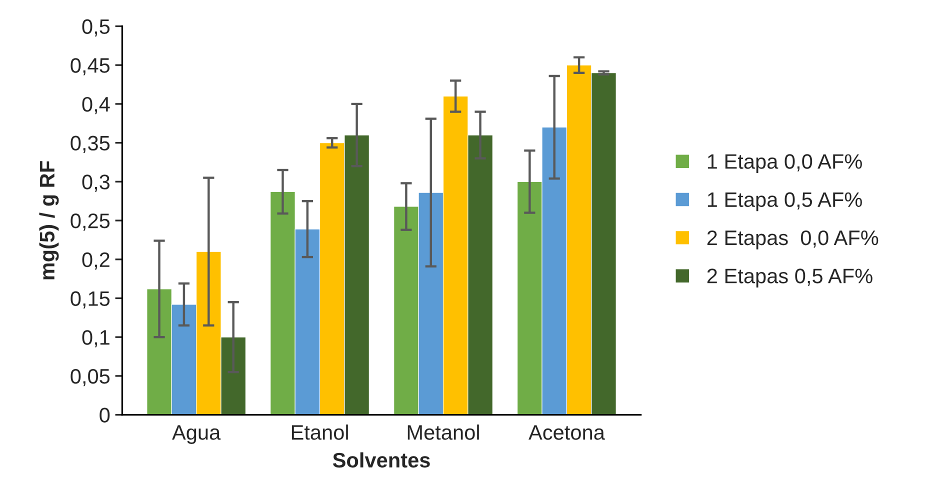 The width and height of the screenshot is (926, 495). I want to click on y-tick-label: 0, so click(105, 415).